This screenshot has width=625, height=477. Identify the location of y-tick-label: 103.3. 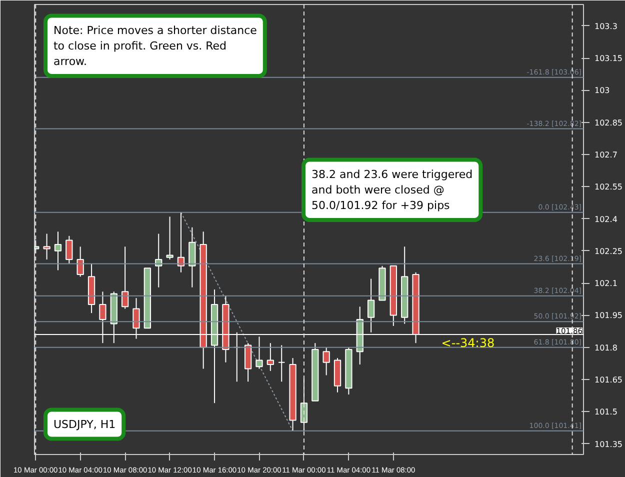
(606, 26).